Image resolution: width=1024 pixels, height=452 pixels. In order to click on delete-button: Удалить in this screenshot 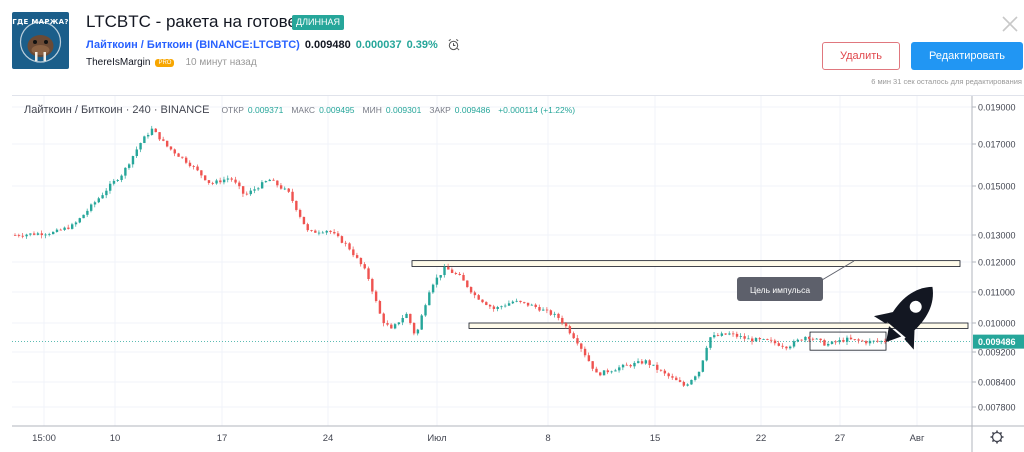, I will do `click(861, 56)`.